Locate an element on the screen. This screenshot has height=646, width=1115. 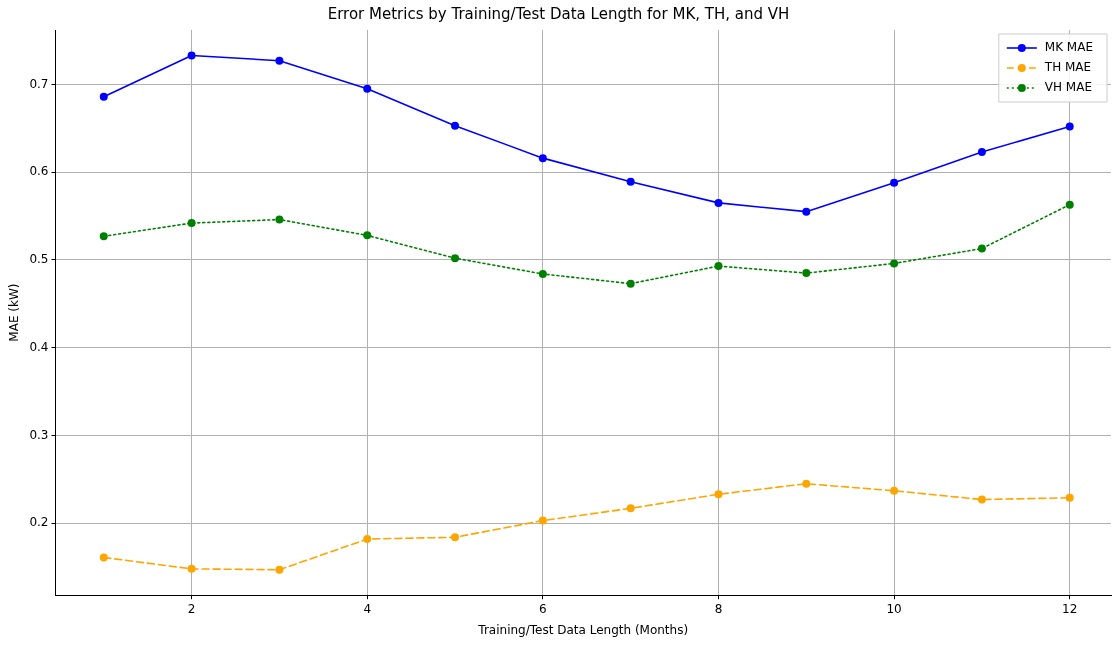
legend-label: TH MAE is located at coordinates (1067, 67).